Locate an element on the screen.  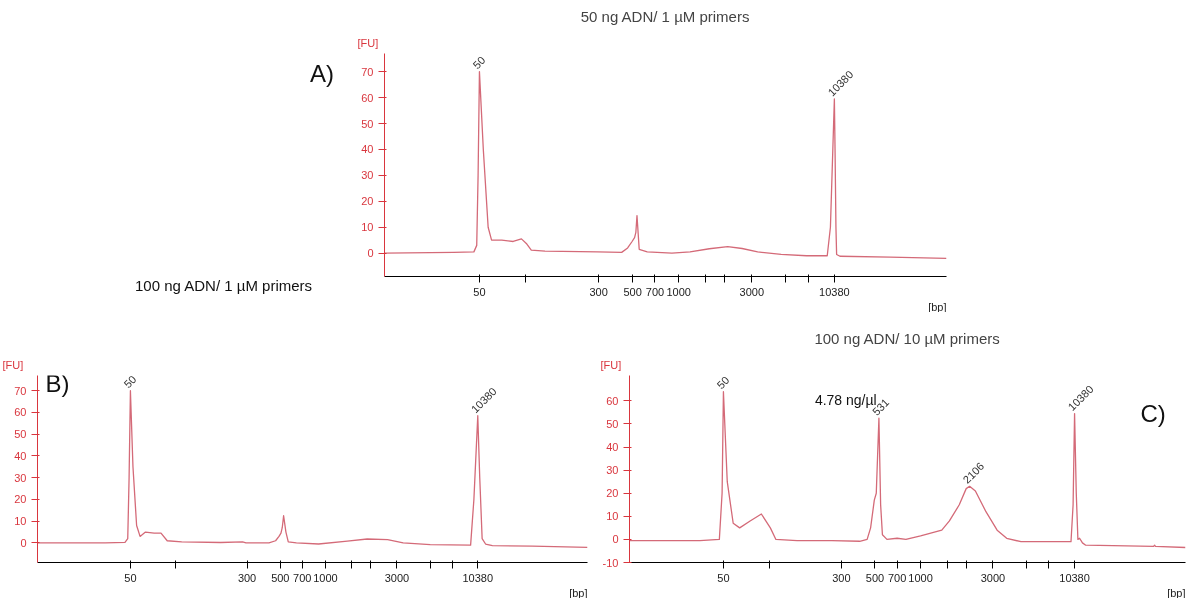
annotation: C) is located at coordinates (1153, 413).